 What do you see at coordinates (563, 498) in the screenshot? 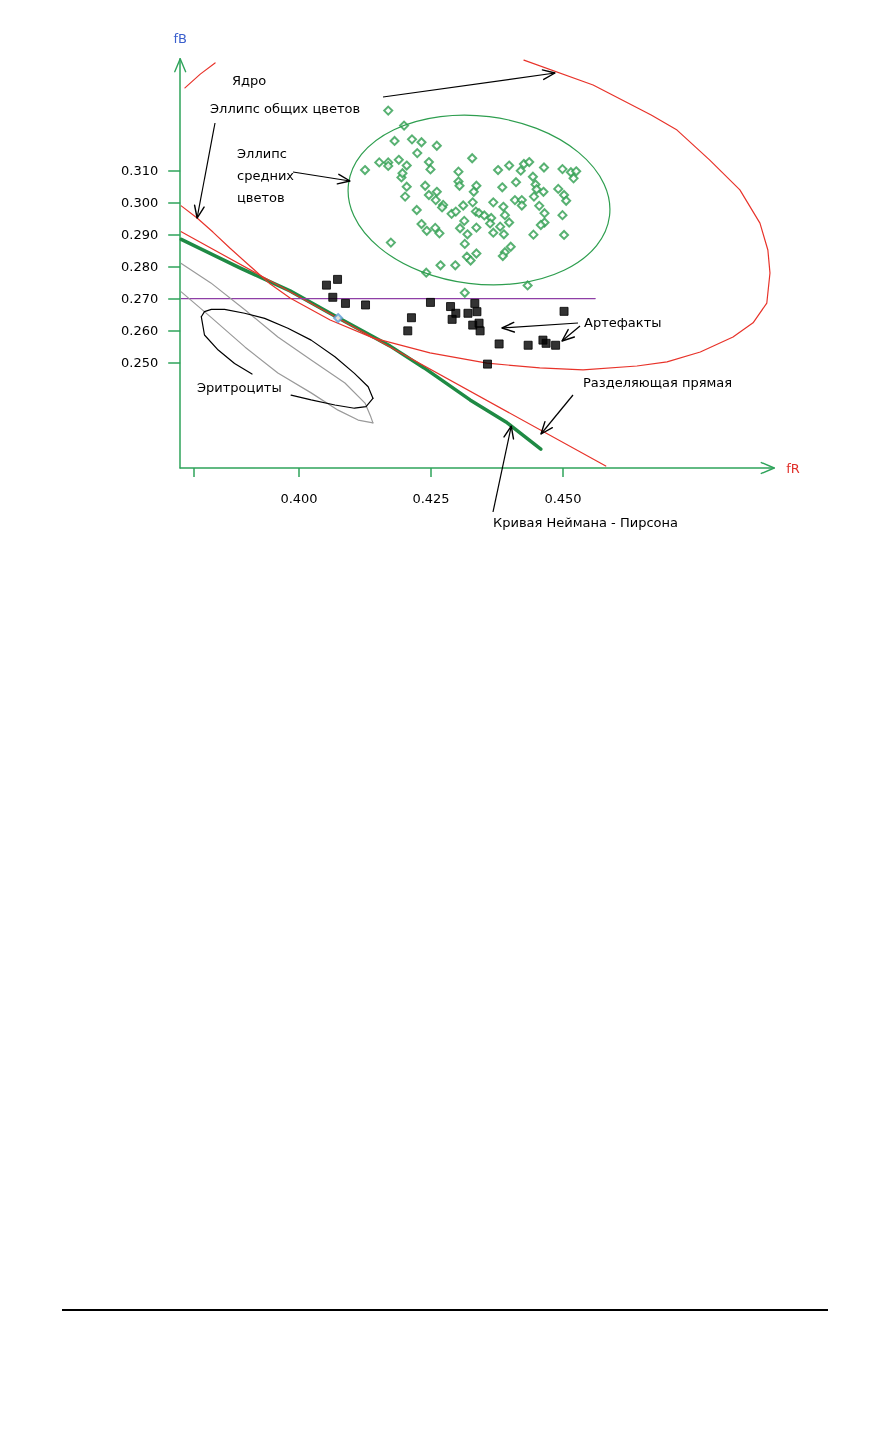
I see `x-tick-label: 0.450` at bounding box center [563, 498].